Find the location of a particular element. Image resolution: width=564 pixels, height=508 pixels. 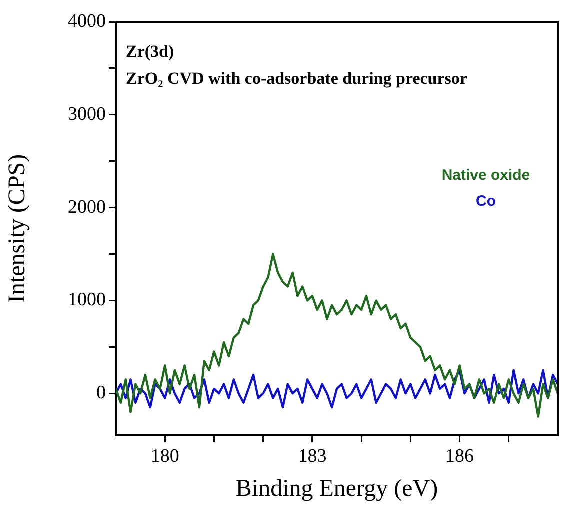

text: Native oxide is located at coordinates (486, 175).